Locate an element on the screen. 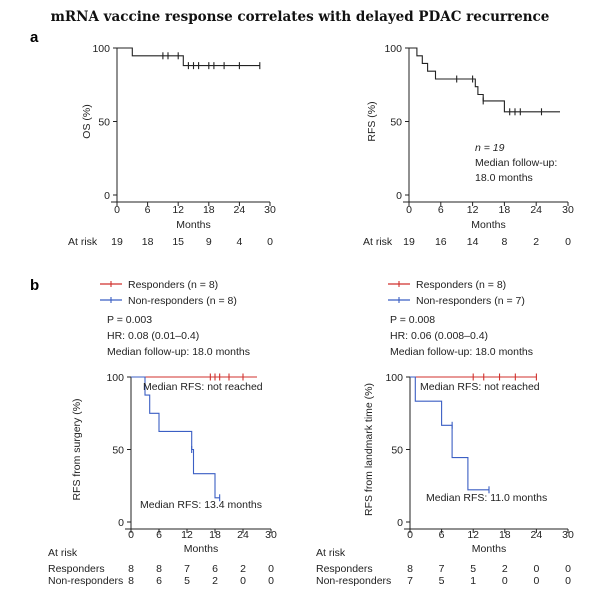 The image size is (600, 600). stats-text: P = 0.003 is located at coordinates (129, 320).